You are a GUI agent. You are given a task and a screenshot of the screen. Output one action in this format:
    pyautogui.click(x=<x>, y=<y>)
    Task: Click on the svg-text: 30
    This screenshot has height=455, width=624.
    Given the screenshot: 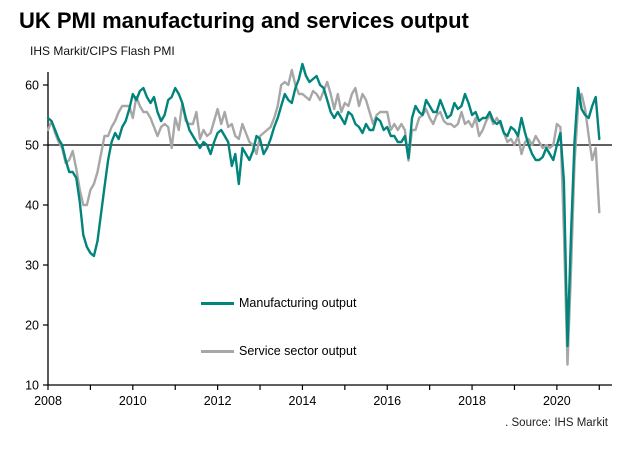 What is the action you would take?
    pyautogui.click(x=32, y=266)
    